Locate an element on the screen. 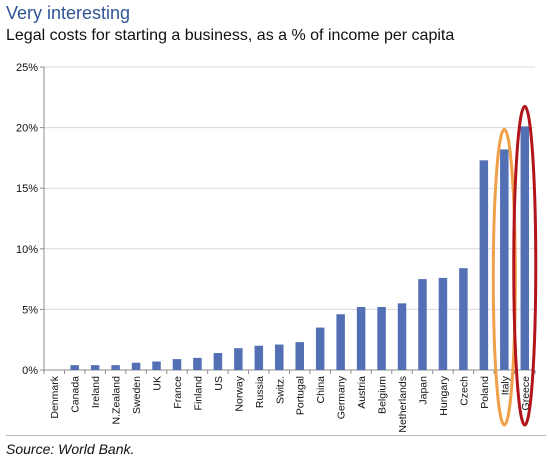 The width and height of the screenshot is (550, 471). highlight-oval-italy is located at coordinates (504, 277).